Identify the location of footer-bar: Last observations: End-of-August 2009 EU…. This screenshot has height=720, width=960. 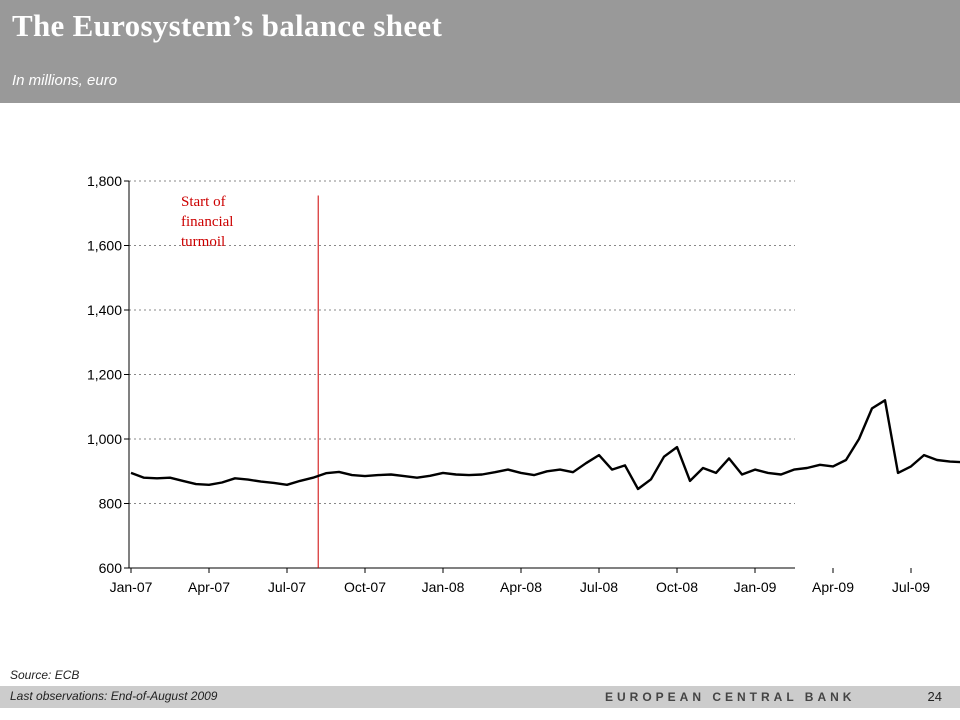
(480, 697).